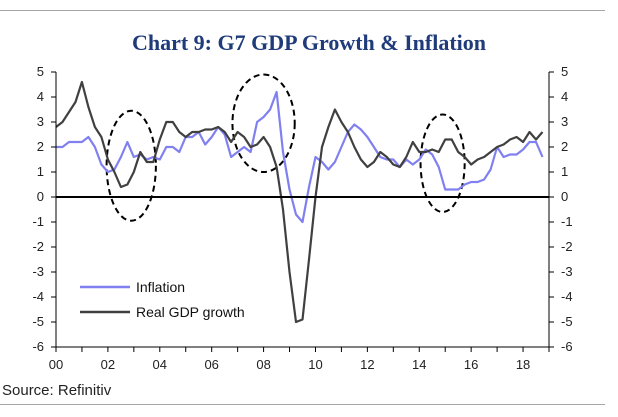 This screenshot has height=417, width=618. I want to click on y-tick-label-right: 1, so click(564, 171).